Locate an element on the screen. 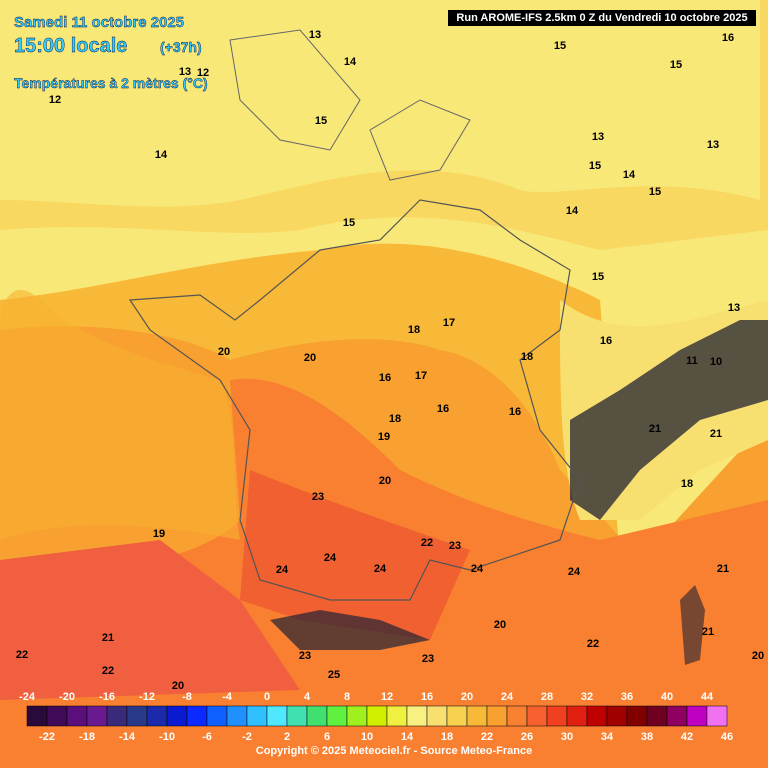  alps-relief is located at coordinates (669, 420).